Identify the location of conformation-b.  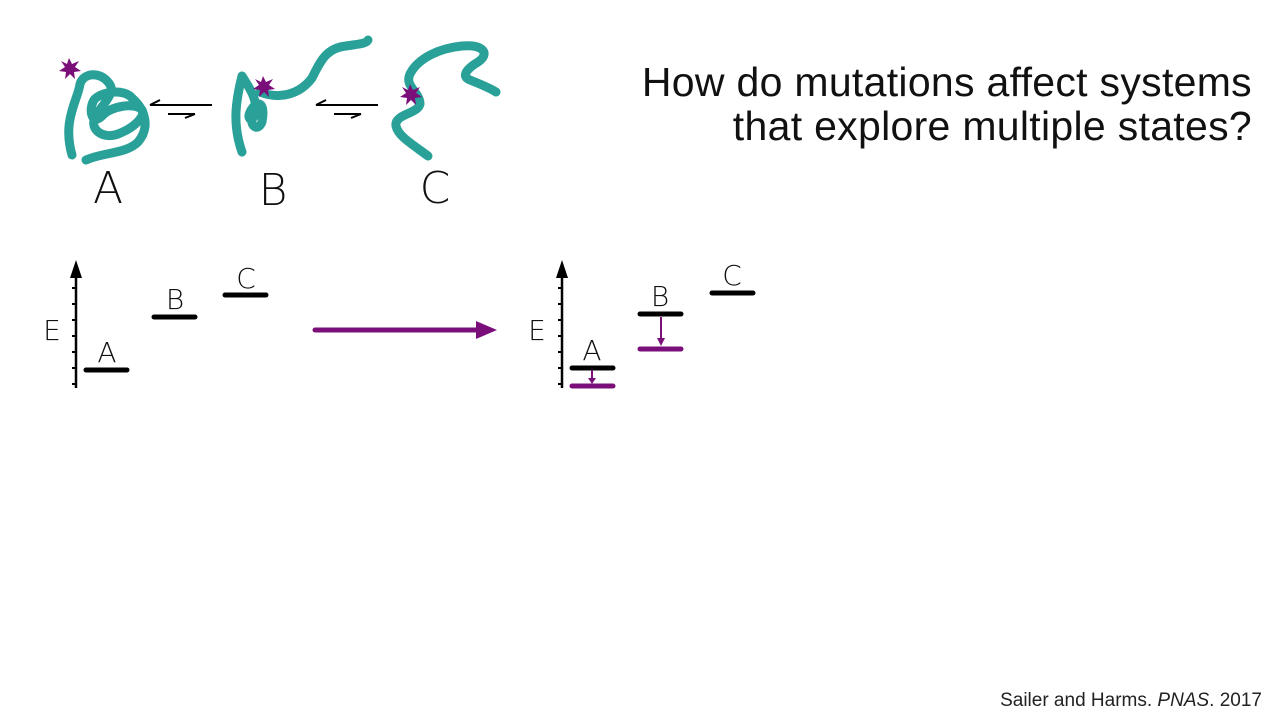
(302, 96).